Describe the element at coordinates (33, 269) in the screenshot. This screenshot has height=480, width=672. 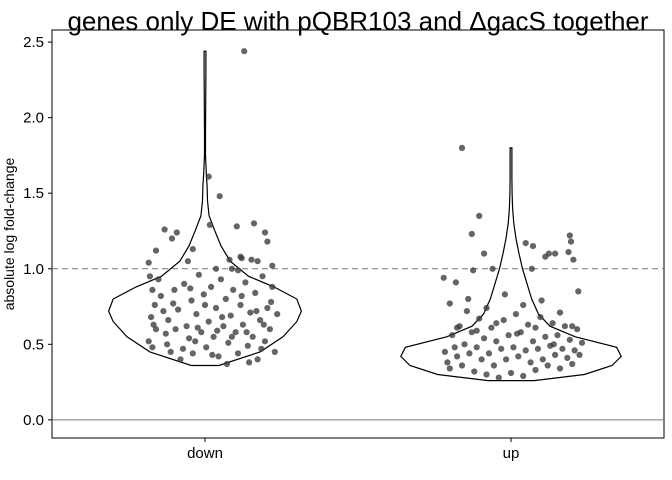
I see `y-tick-label: 1.0` at that location.